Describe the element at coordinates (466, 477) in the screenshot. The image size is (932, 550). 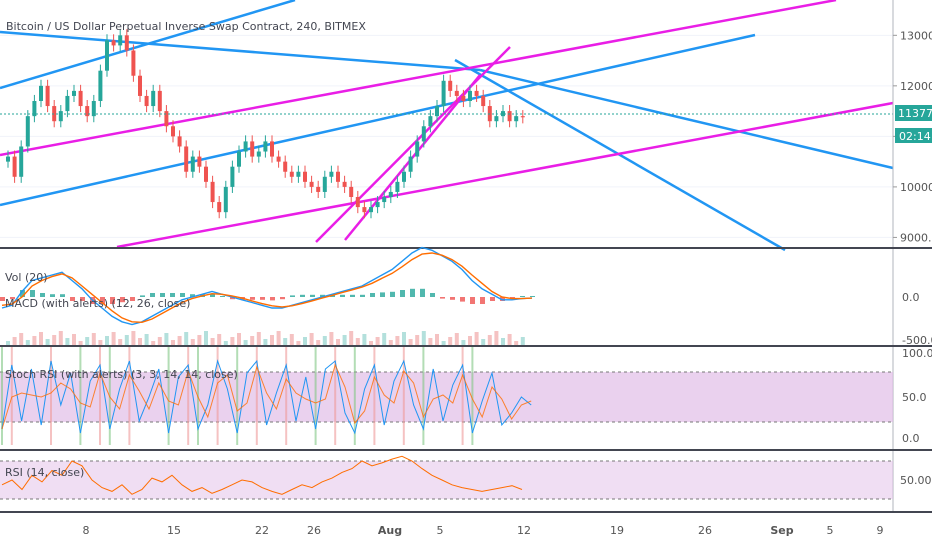
I see `rsi-pane: RSI (14, close) 50.00` at that location.